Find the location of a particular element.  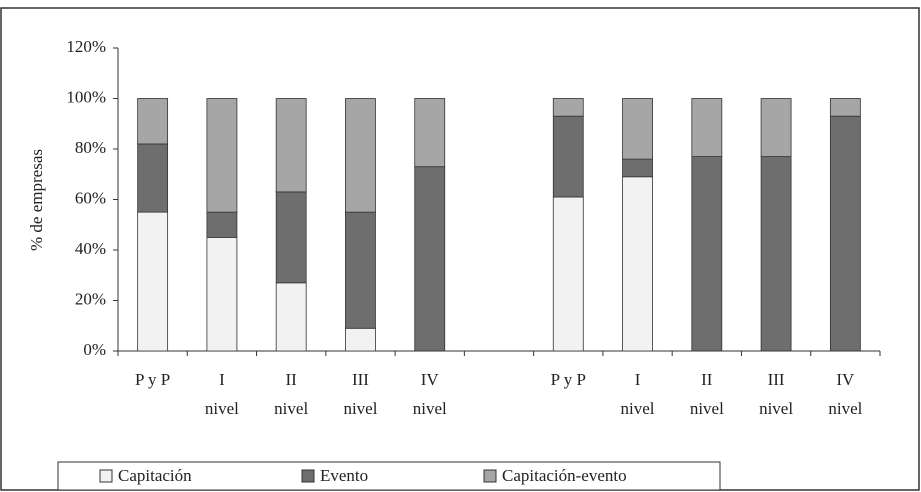

y-tick-label: 40% is located at coordinates (90, 248).